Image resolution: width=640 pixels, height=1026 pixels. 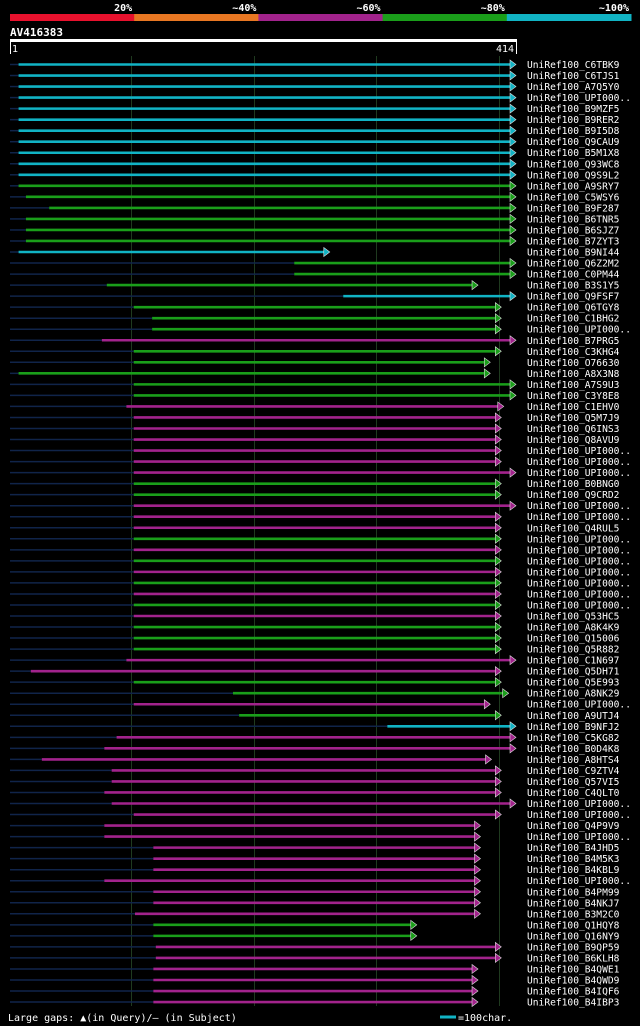 I want to click on hit-label: UniRef100_A8NK29, so click(x=573, y=694).